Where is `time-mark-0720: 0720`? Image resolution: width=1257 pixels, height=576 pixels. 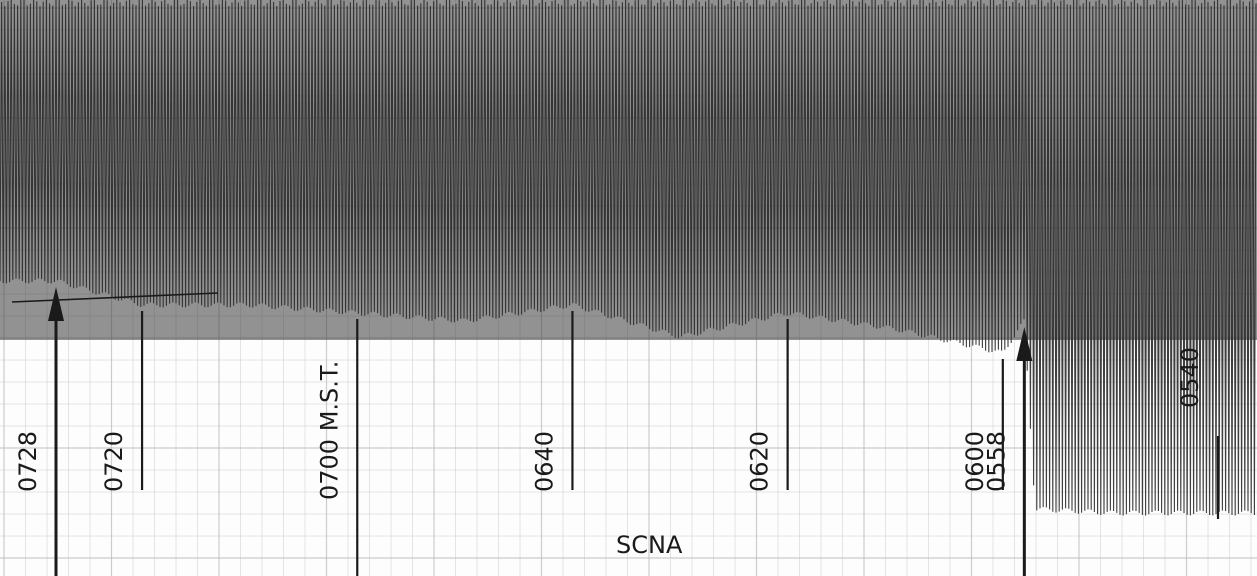
time-mark-0720: 0720 is located at coordinates (122, 401).